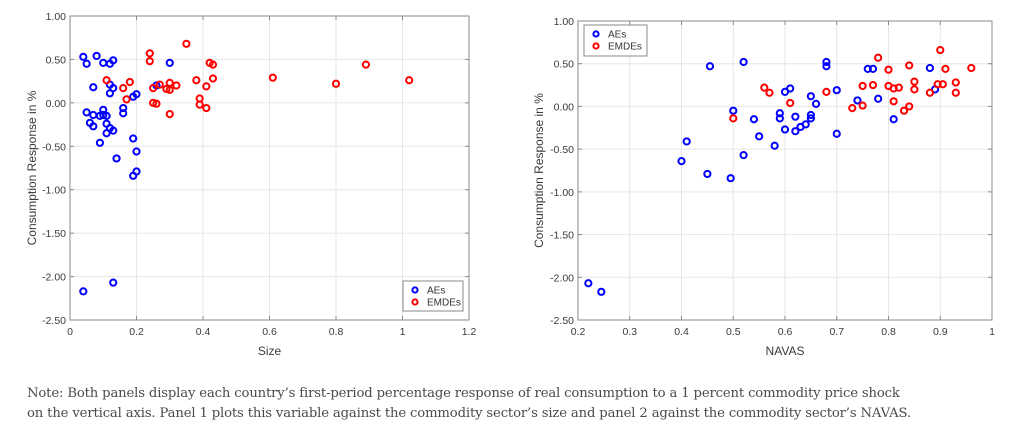 The width and height of the screenshot is (1024, 441). I want to click on legend-label-emdes: EMDEs, so click(625, 47).